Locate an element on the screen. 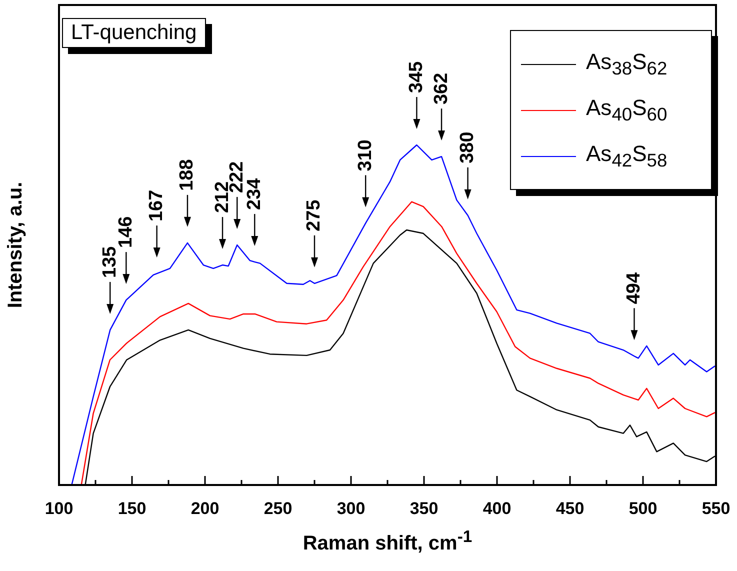  x-tick-label: 200 is located at coordinates (205, 508).